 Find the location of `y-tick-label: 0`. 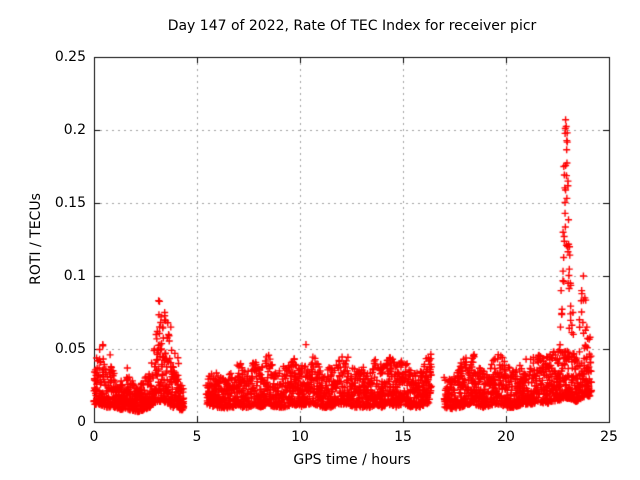

y-tick-label: 0 is located at coordinates (81, 422).